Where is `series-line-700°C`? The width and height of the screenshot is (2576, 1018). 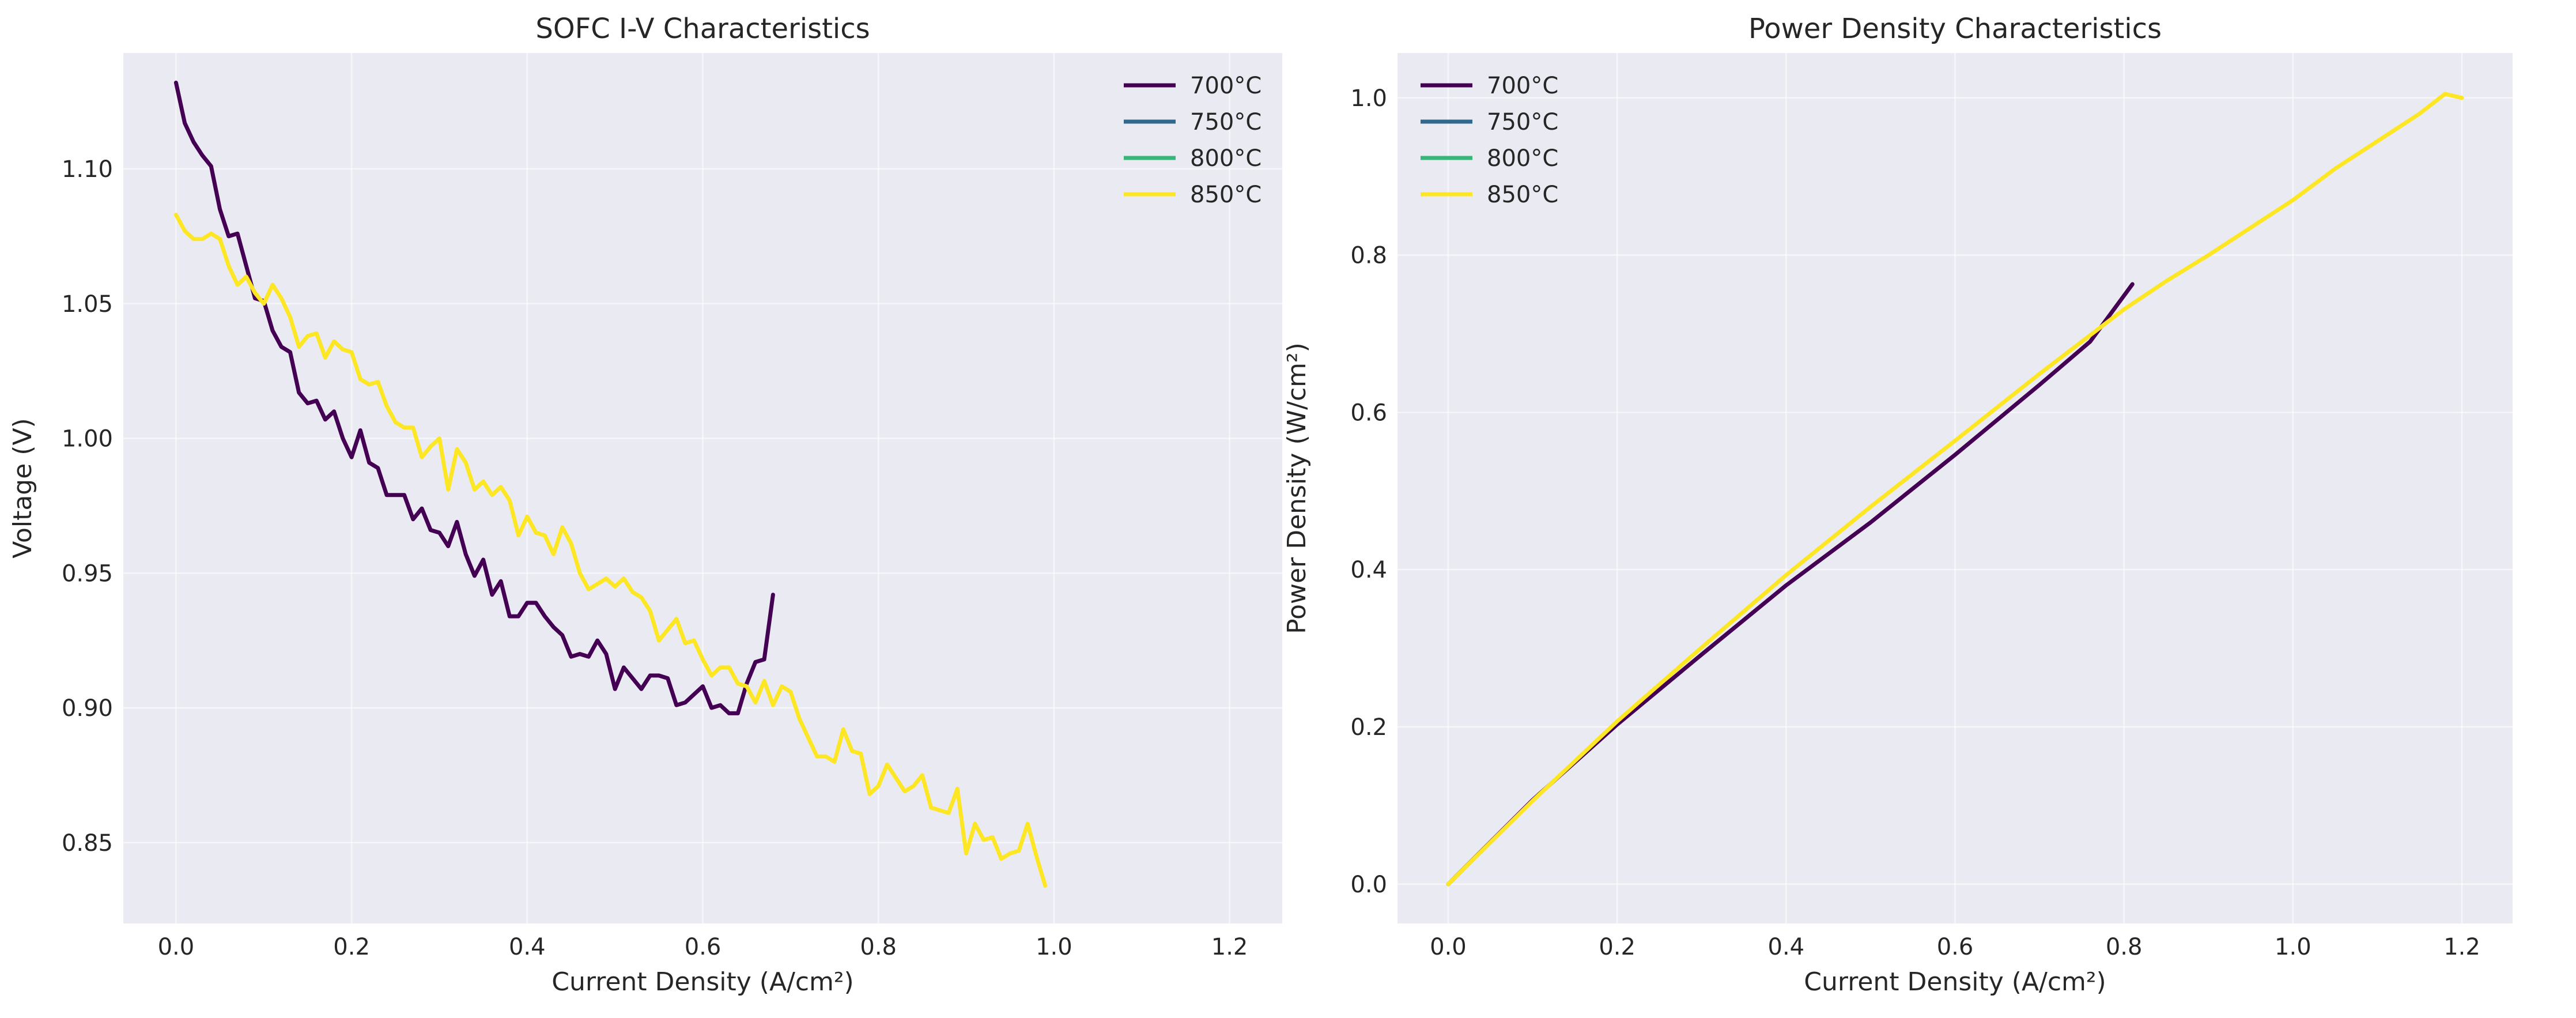
series-line-700°C is located at coordinates (474, 397).